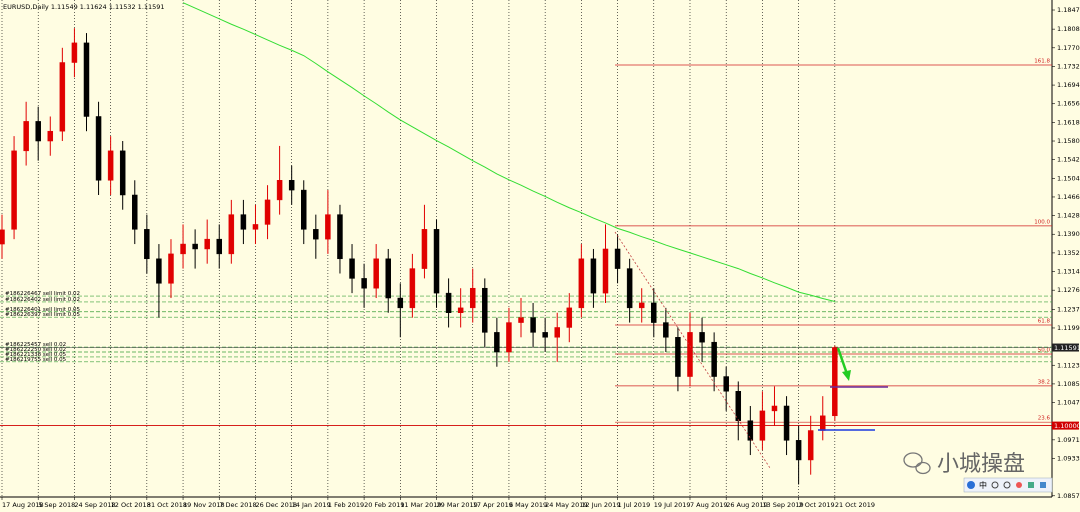 Image resolution: width=1080 pixels, height=512 pixels. Describe the element at coordinates (36, 360) in the screenshot. I see `order-label: #186219755 sell 0.05` at that location.